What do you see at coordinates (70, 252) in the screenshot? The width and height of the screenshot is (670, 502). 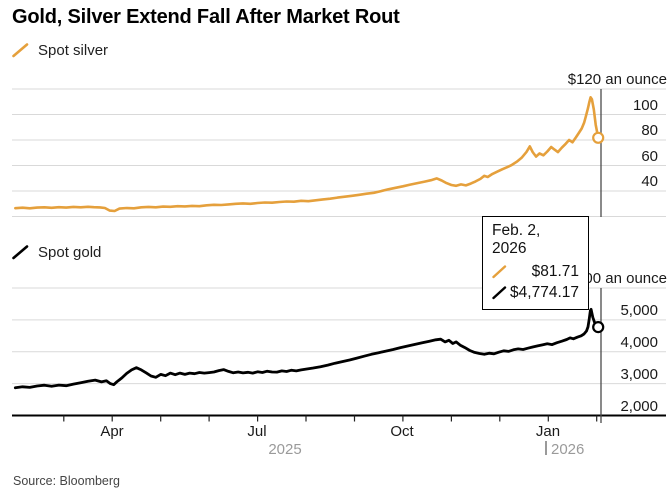 I see `legend-gold-label: Spot gold` at bounding box center [70, 252].